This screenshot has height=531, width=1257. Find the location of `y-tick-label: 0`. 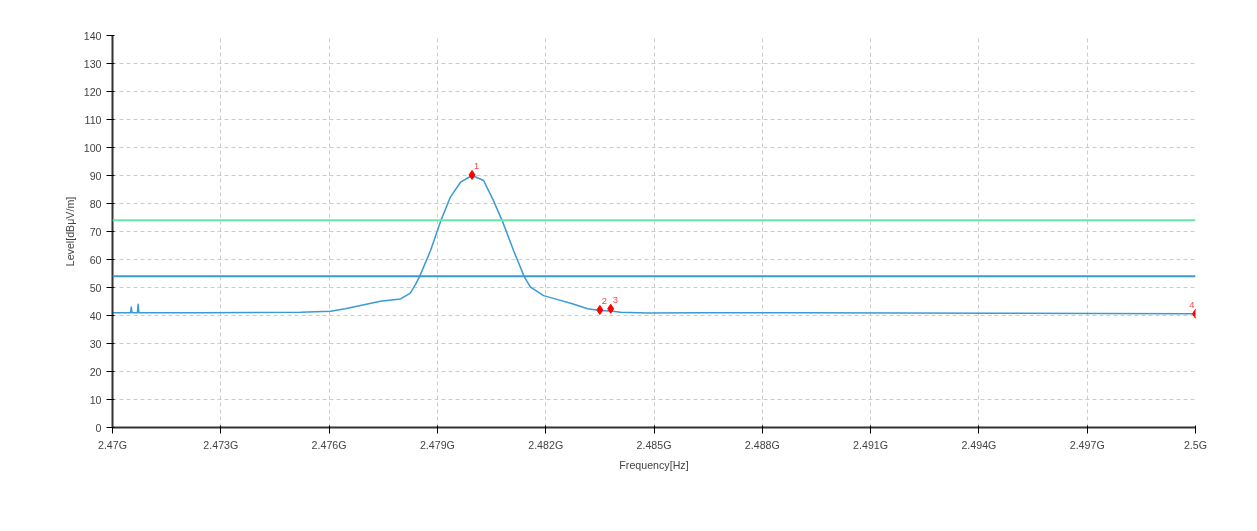

y-tick-label: 0 is located at coordinates (98, 427).